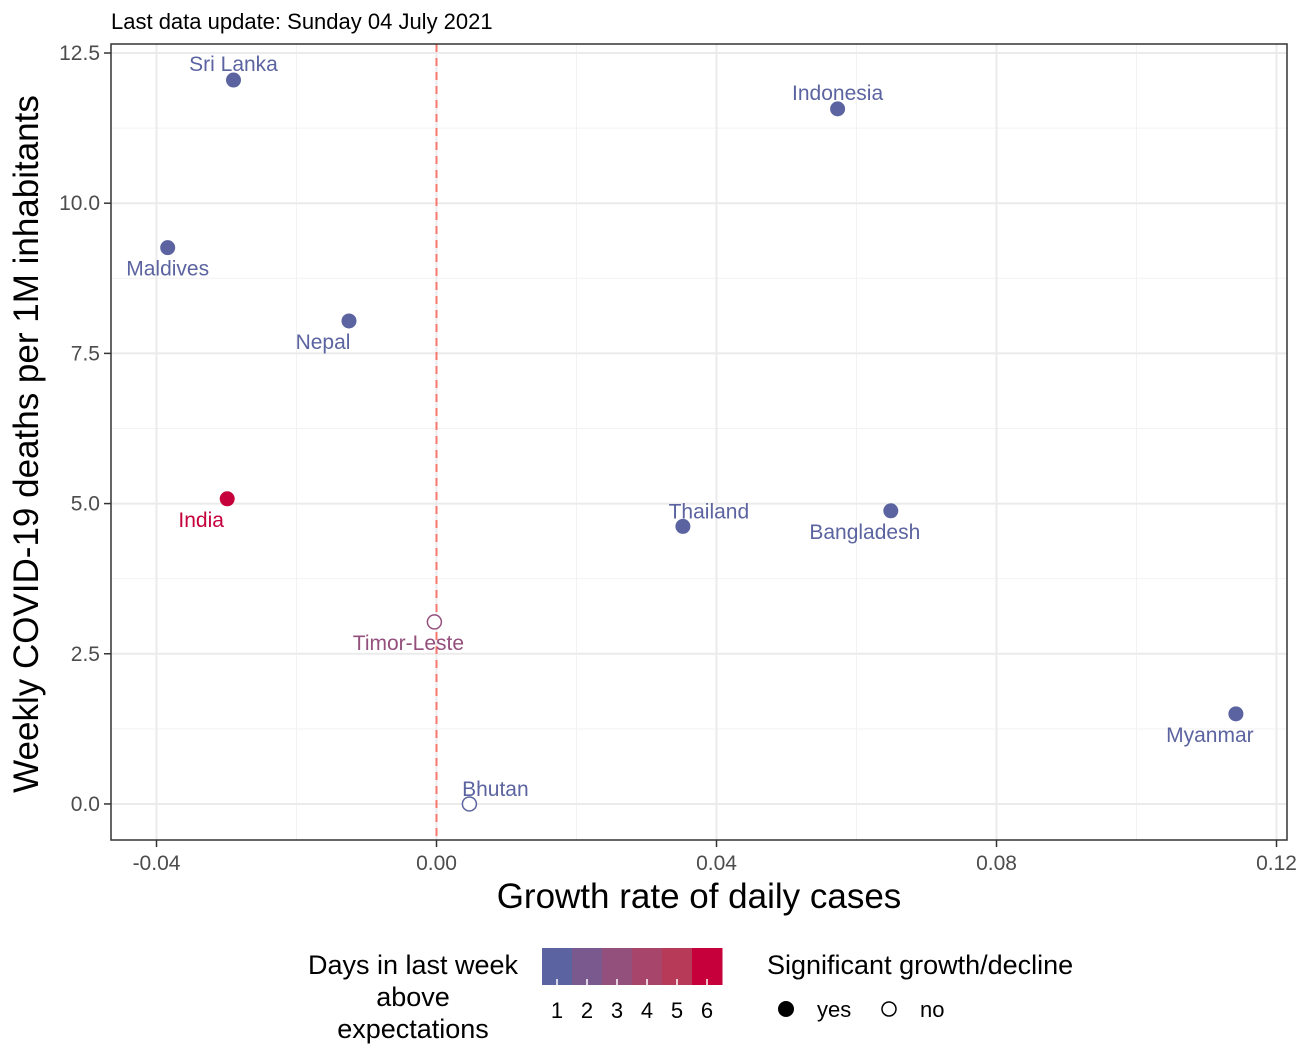 The width and height of the screenshot is (1299, 1062). What do you see at coordinates (699, 896) in the screenshot?
I see `x-axis-title: Growth rate of daily cases` at bounding box center [699, 896].